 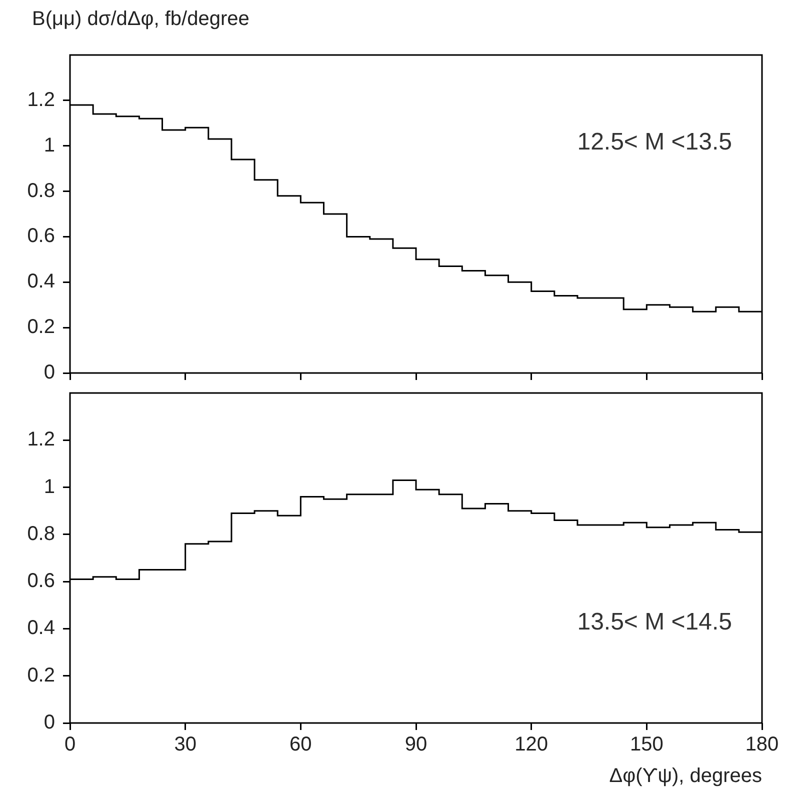 What do you see at coordinates (141, 19) in the screenshot?
I see `y-axis-title: B(μμ) dσ/dΔφ, fb/degree` at bounding box center [141, 19].